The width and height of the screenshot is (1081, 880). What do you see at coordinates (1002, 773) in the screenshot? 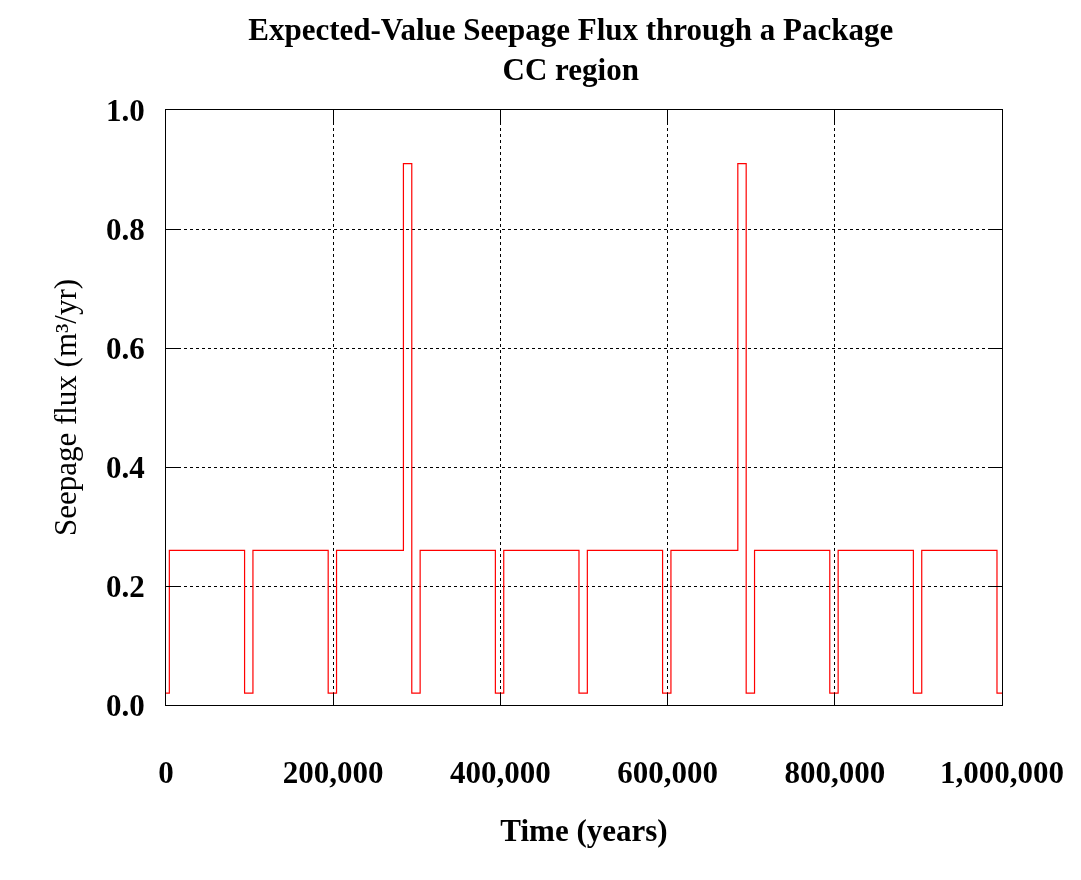
I see `x-tick-label: 1,000,000` at bounding box center [1002, 773].